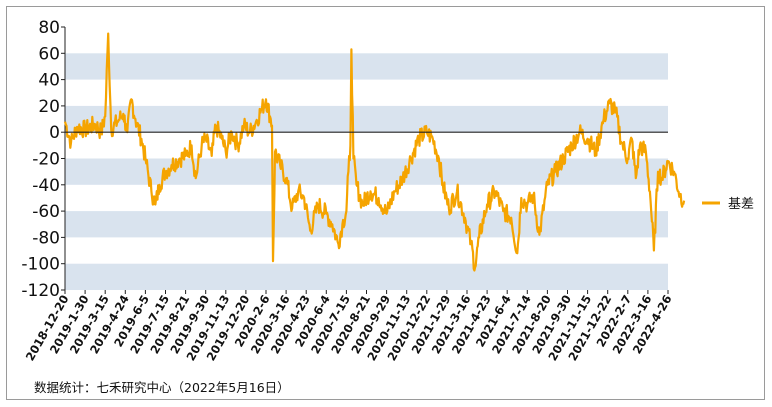 This screenshot has height=407, width=772. I want to click on y-tick-label: -80, so click(46, 238).